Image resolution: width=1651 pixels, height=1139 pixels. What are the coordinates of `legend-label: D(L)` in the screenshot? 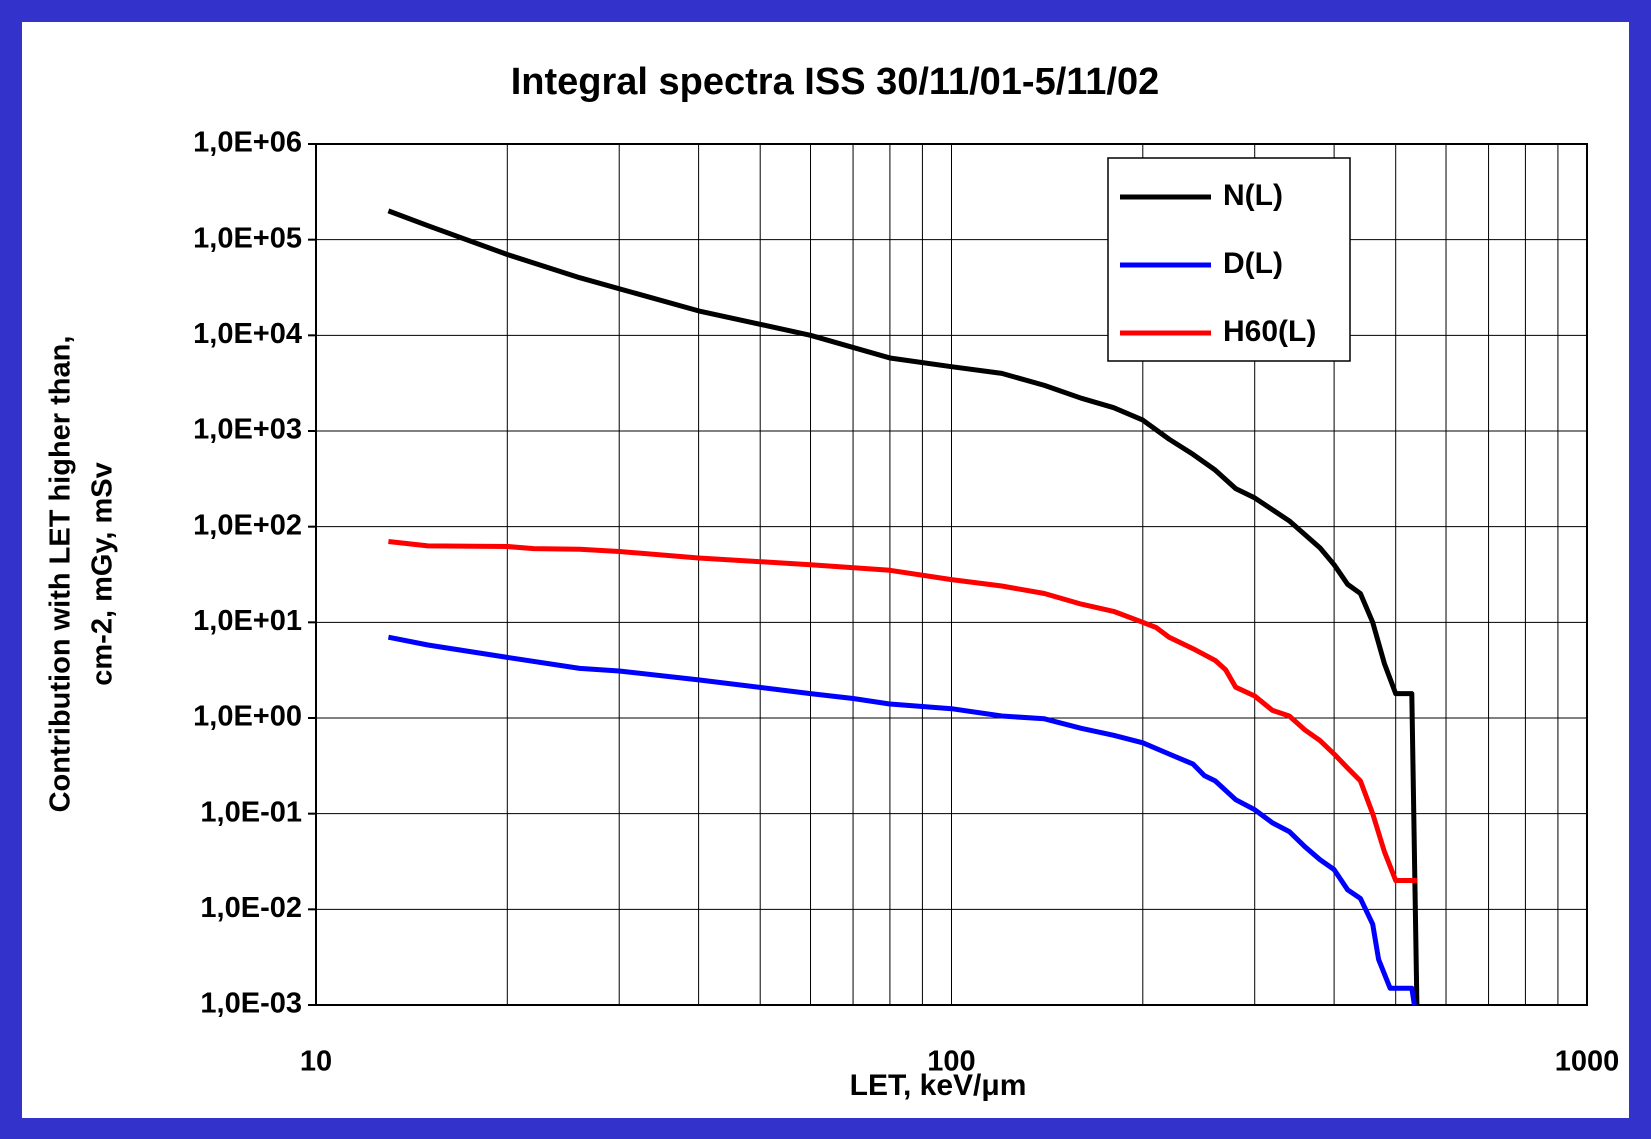 It's located at (1253, 263).